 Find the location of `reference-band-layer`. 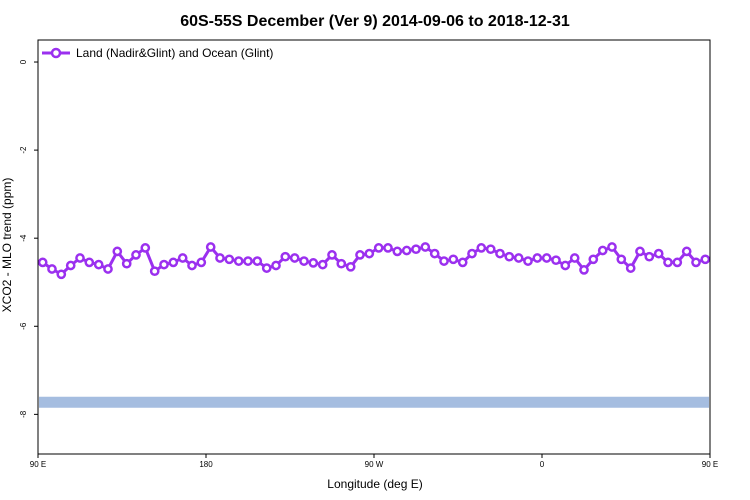

reference-band-layer is located at coordinates (374, 402).